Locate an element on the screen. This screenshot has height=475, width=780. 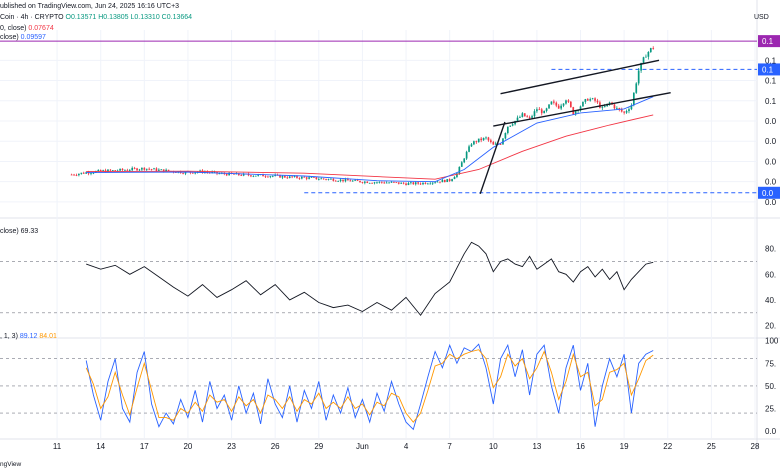
ohlc-close: C0.13664 is located at coordinates (177, 17).